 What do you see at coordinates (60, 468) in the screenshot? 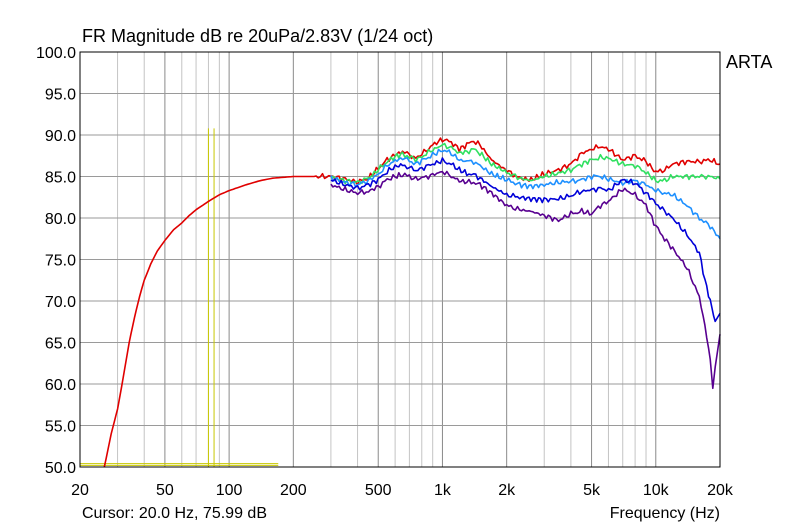
I see `y-tick-label: 50.0` at bounding box center [60, 468].